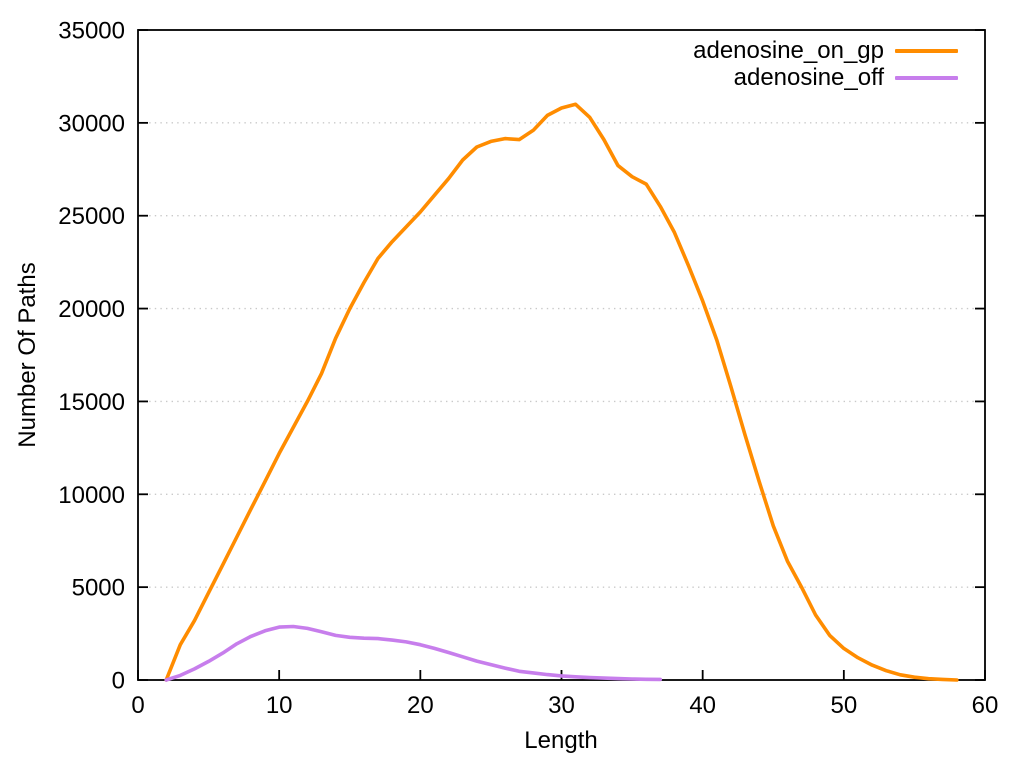  Describe the element at coordinates (808, 77) in the screenshot. I see `legend-label: adenosine_off` at that location.